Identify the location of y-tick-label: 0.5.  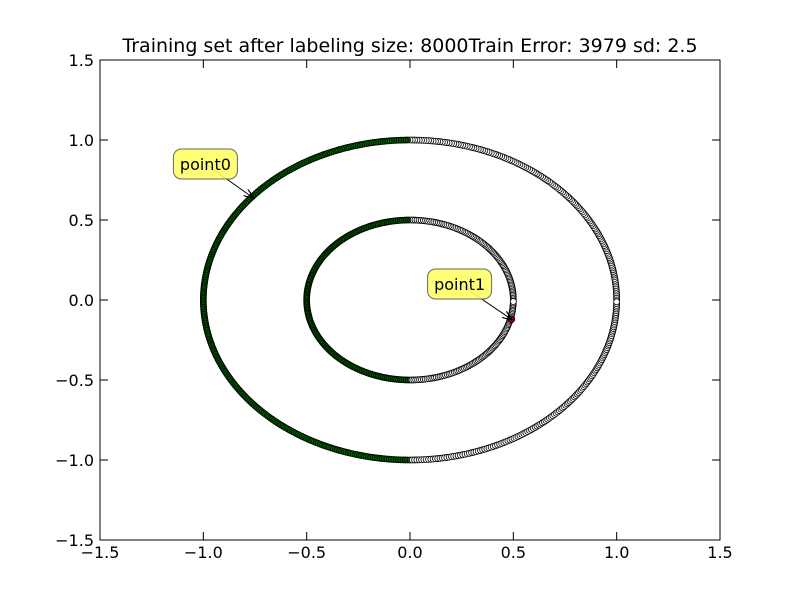
(81, 220).